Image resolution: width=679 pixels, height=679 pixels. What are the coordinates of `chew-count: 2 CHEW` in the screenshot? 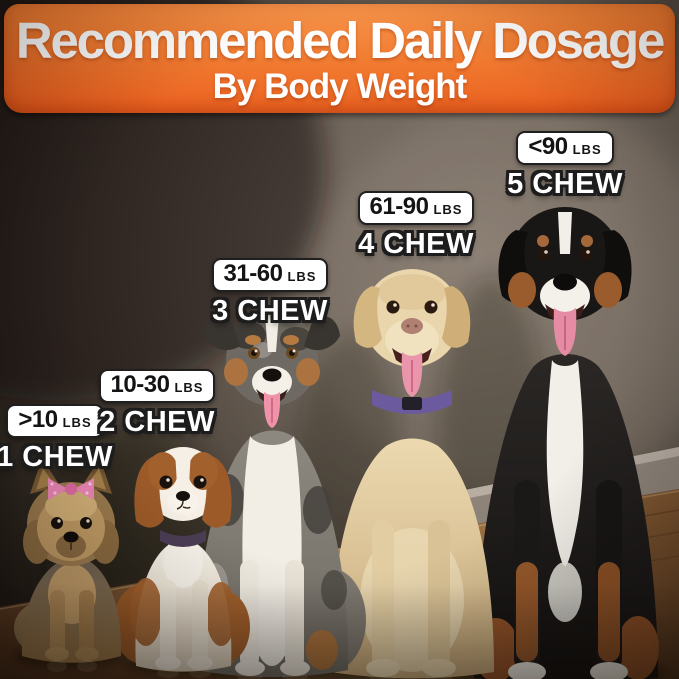 It's located at (157, 422).